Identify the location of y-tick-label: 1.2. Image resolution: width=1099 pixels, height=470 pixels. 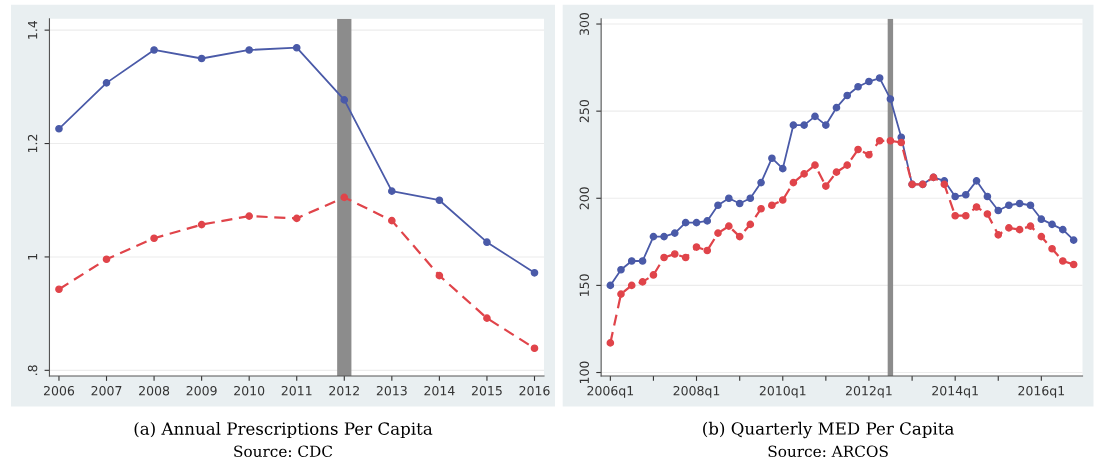
(32, 143).